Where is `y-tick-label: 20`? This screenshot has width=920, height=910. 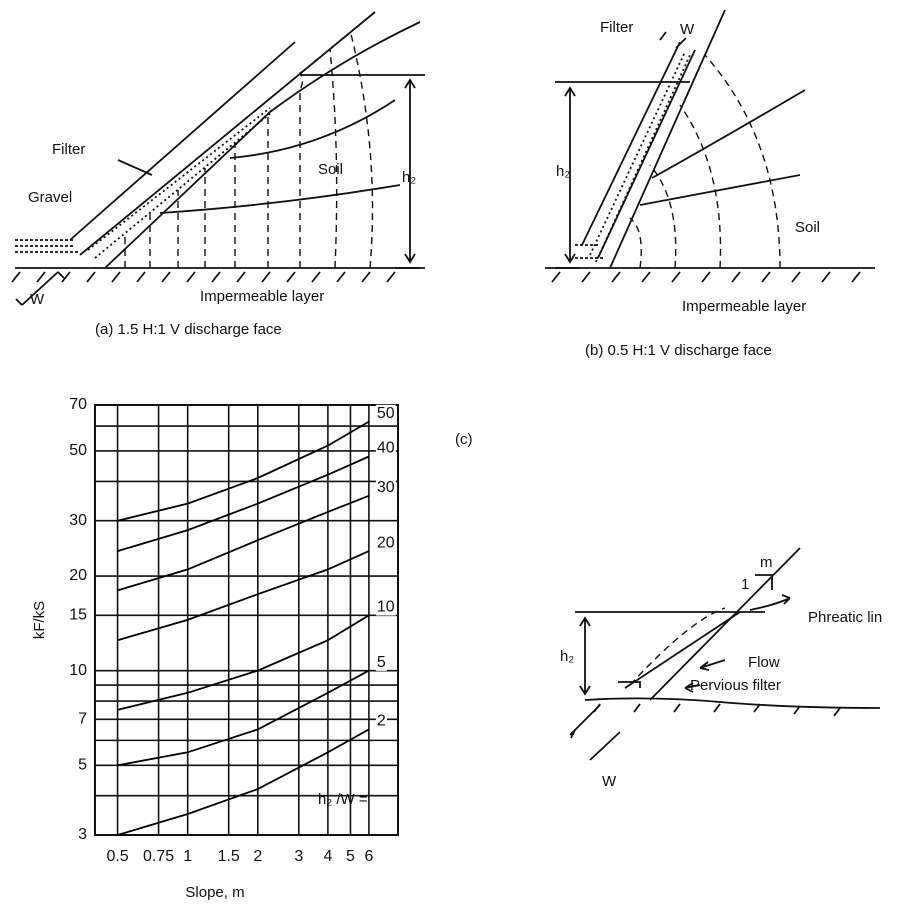
y-tick-label: 20 is located at coordinates (78, 575).